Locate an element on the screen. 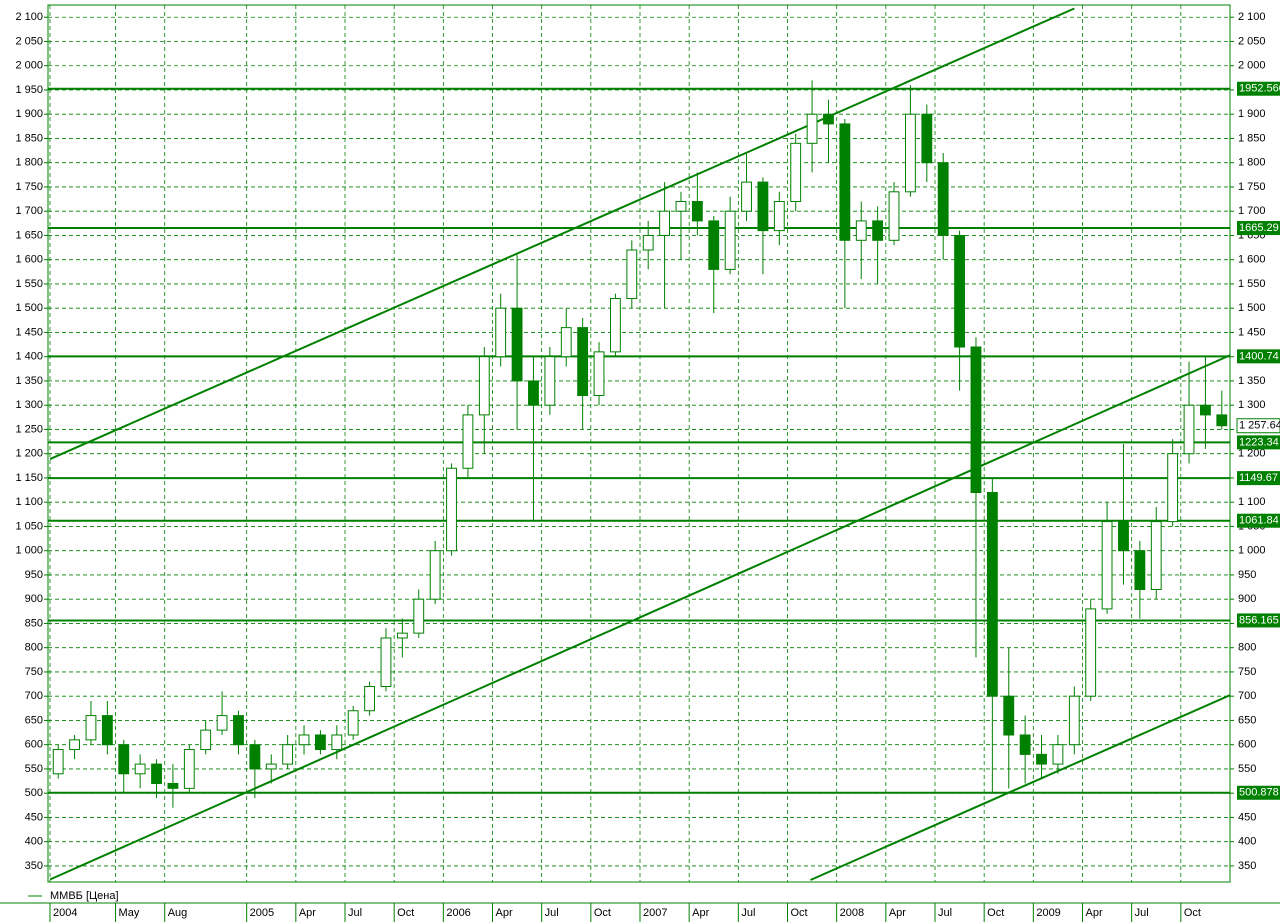 This screenshot has width=1280, height=922. level-label: 1061.84 is located at coordinates (1259, 521).